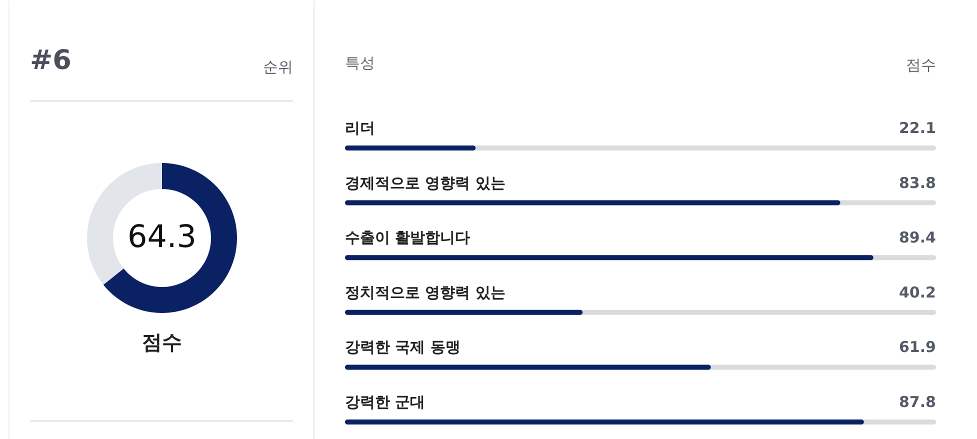 The image size is (977, 439). Describe the element at coordinates (425, 183) in the screenshot. I see `category-label: 경제적으로 영향력 있는` at that location.